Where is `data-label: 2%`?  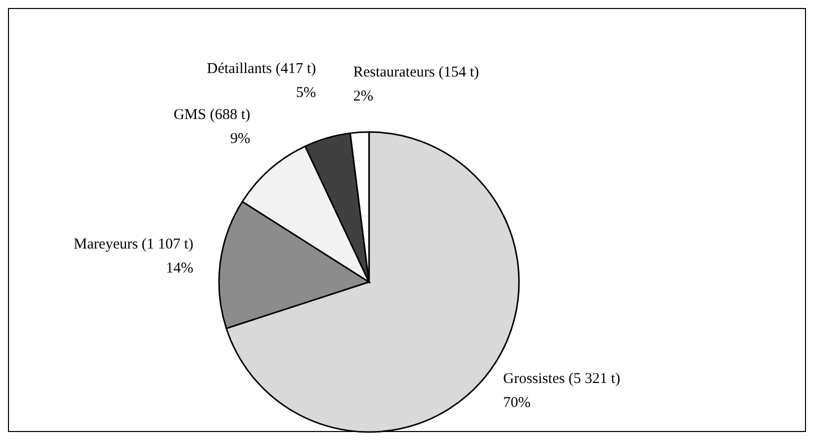 data-label: 2% is located at coordinates (363, 96).